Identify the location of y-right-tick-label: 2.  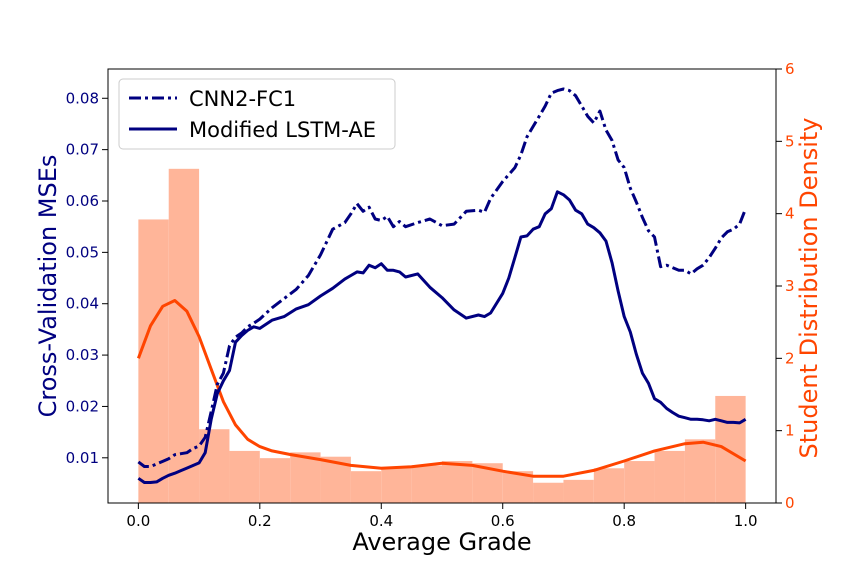
(790, 358).